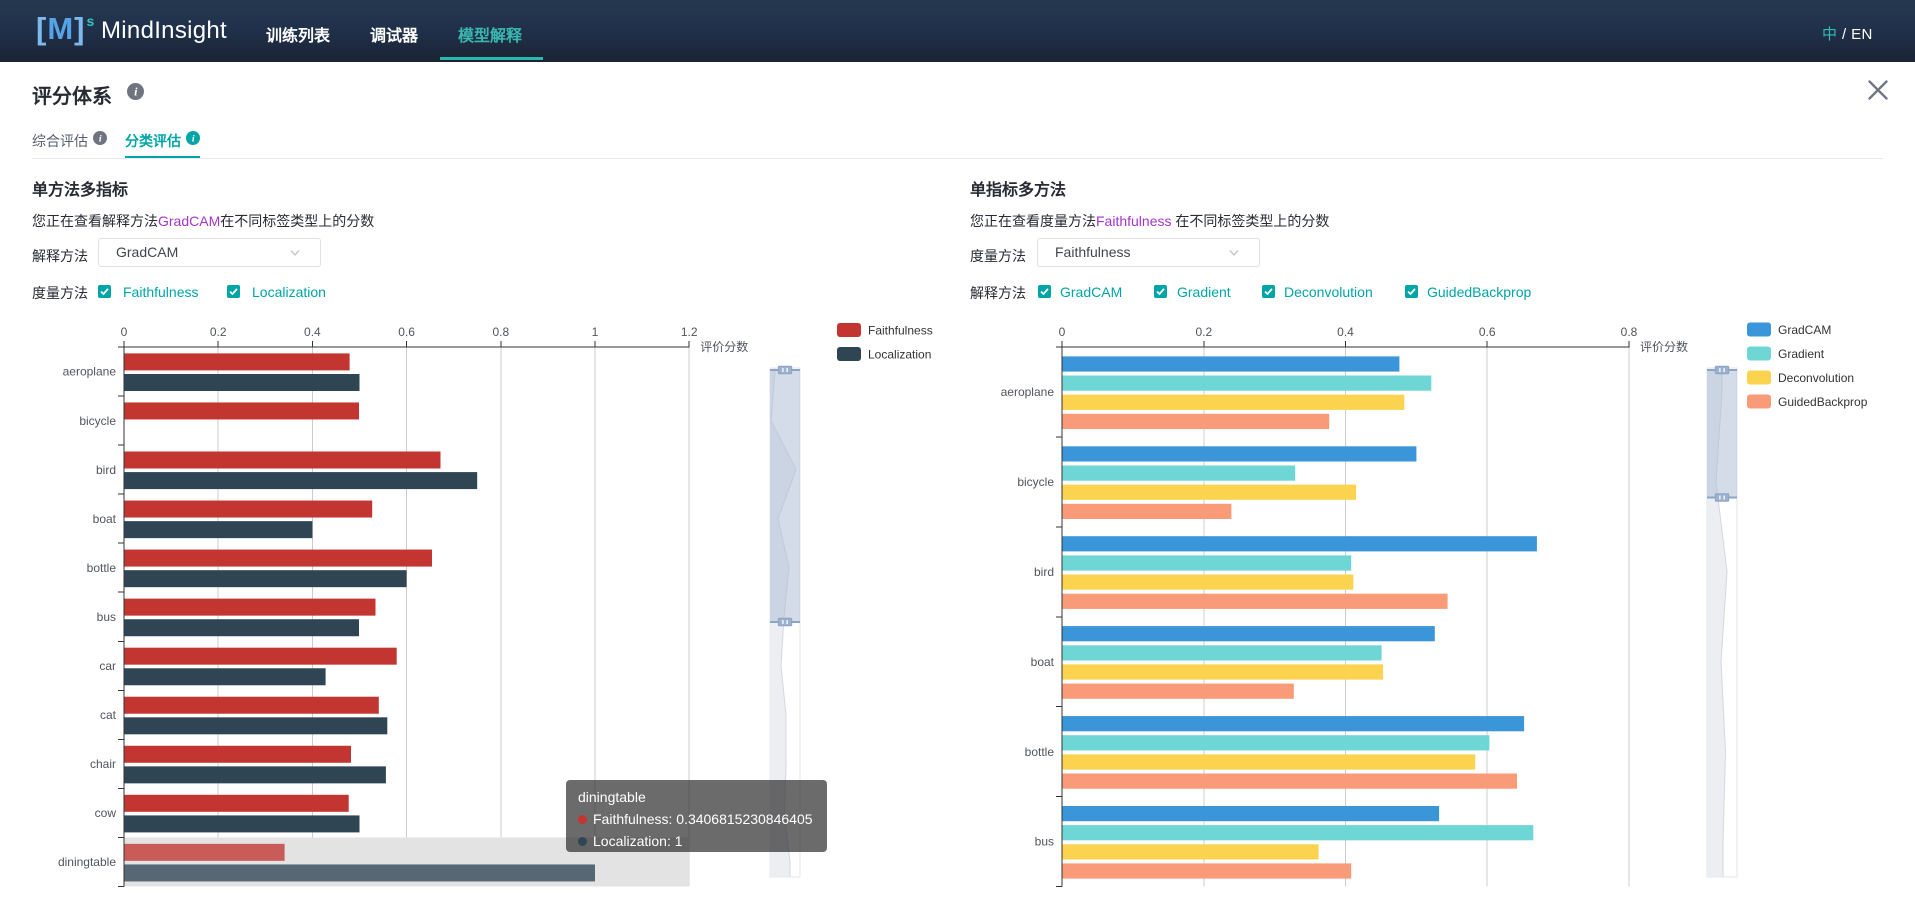  Describe the element at coordinates (900, 331) in the screenshot. I see `svg-text: Faithfulness` at that location.